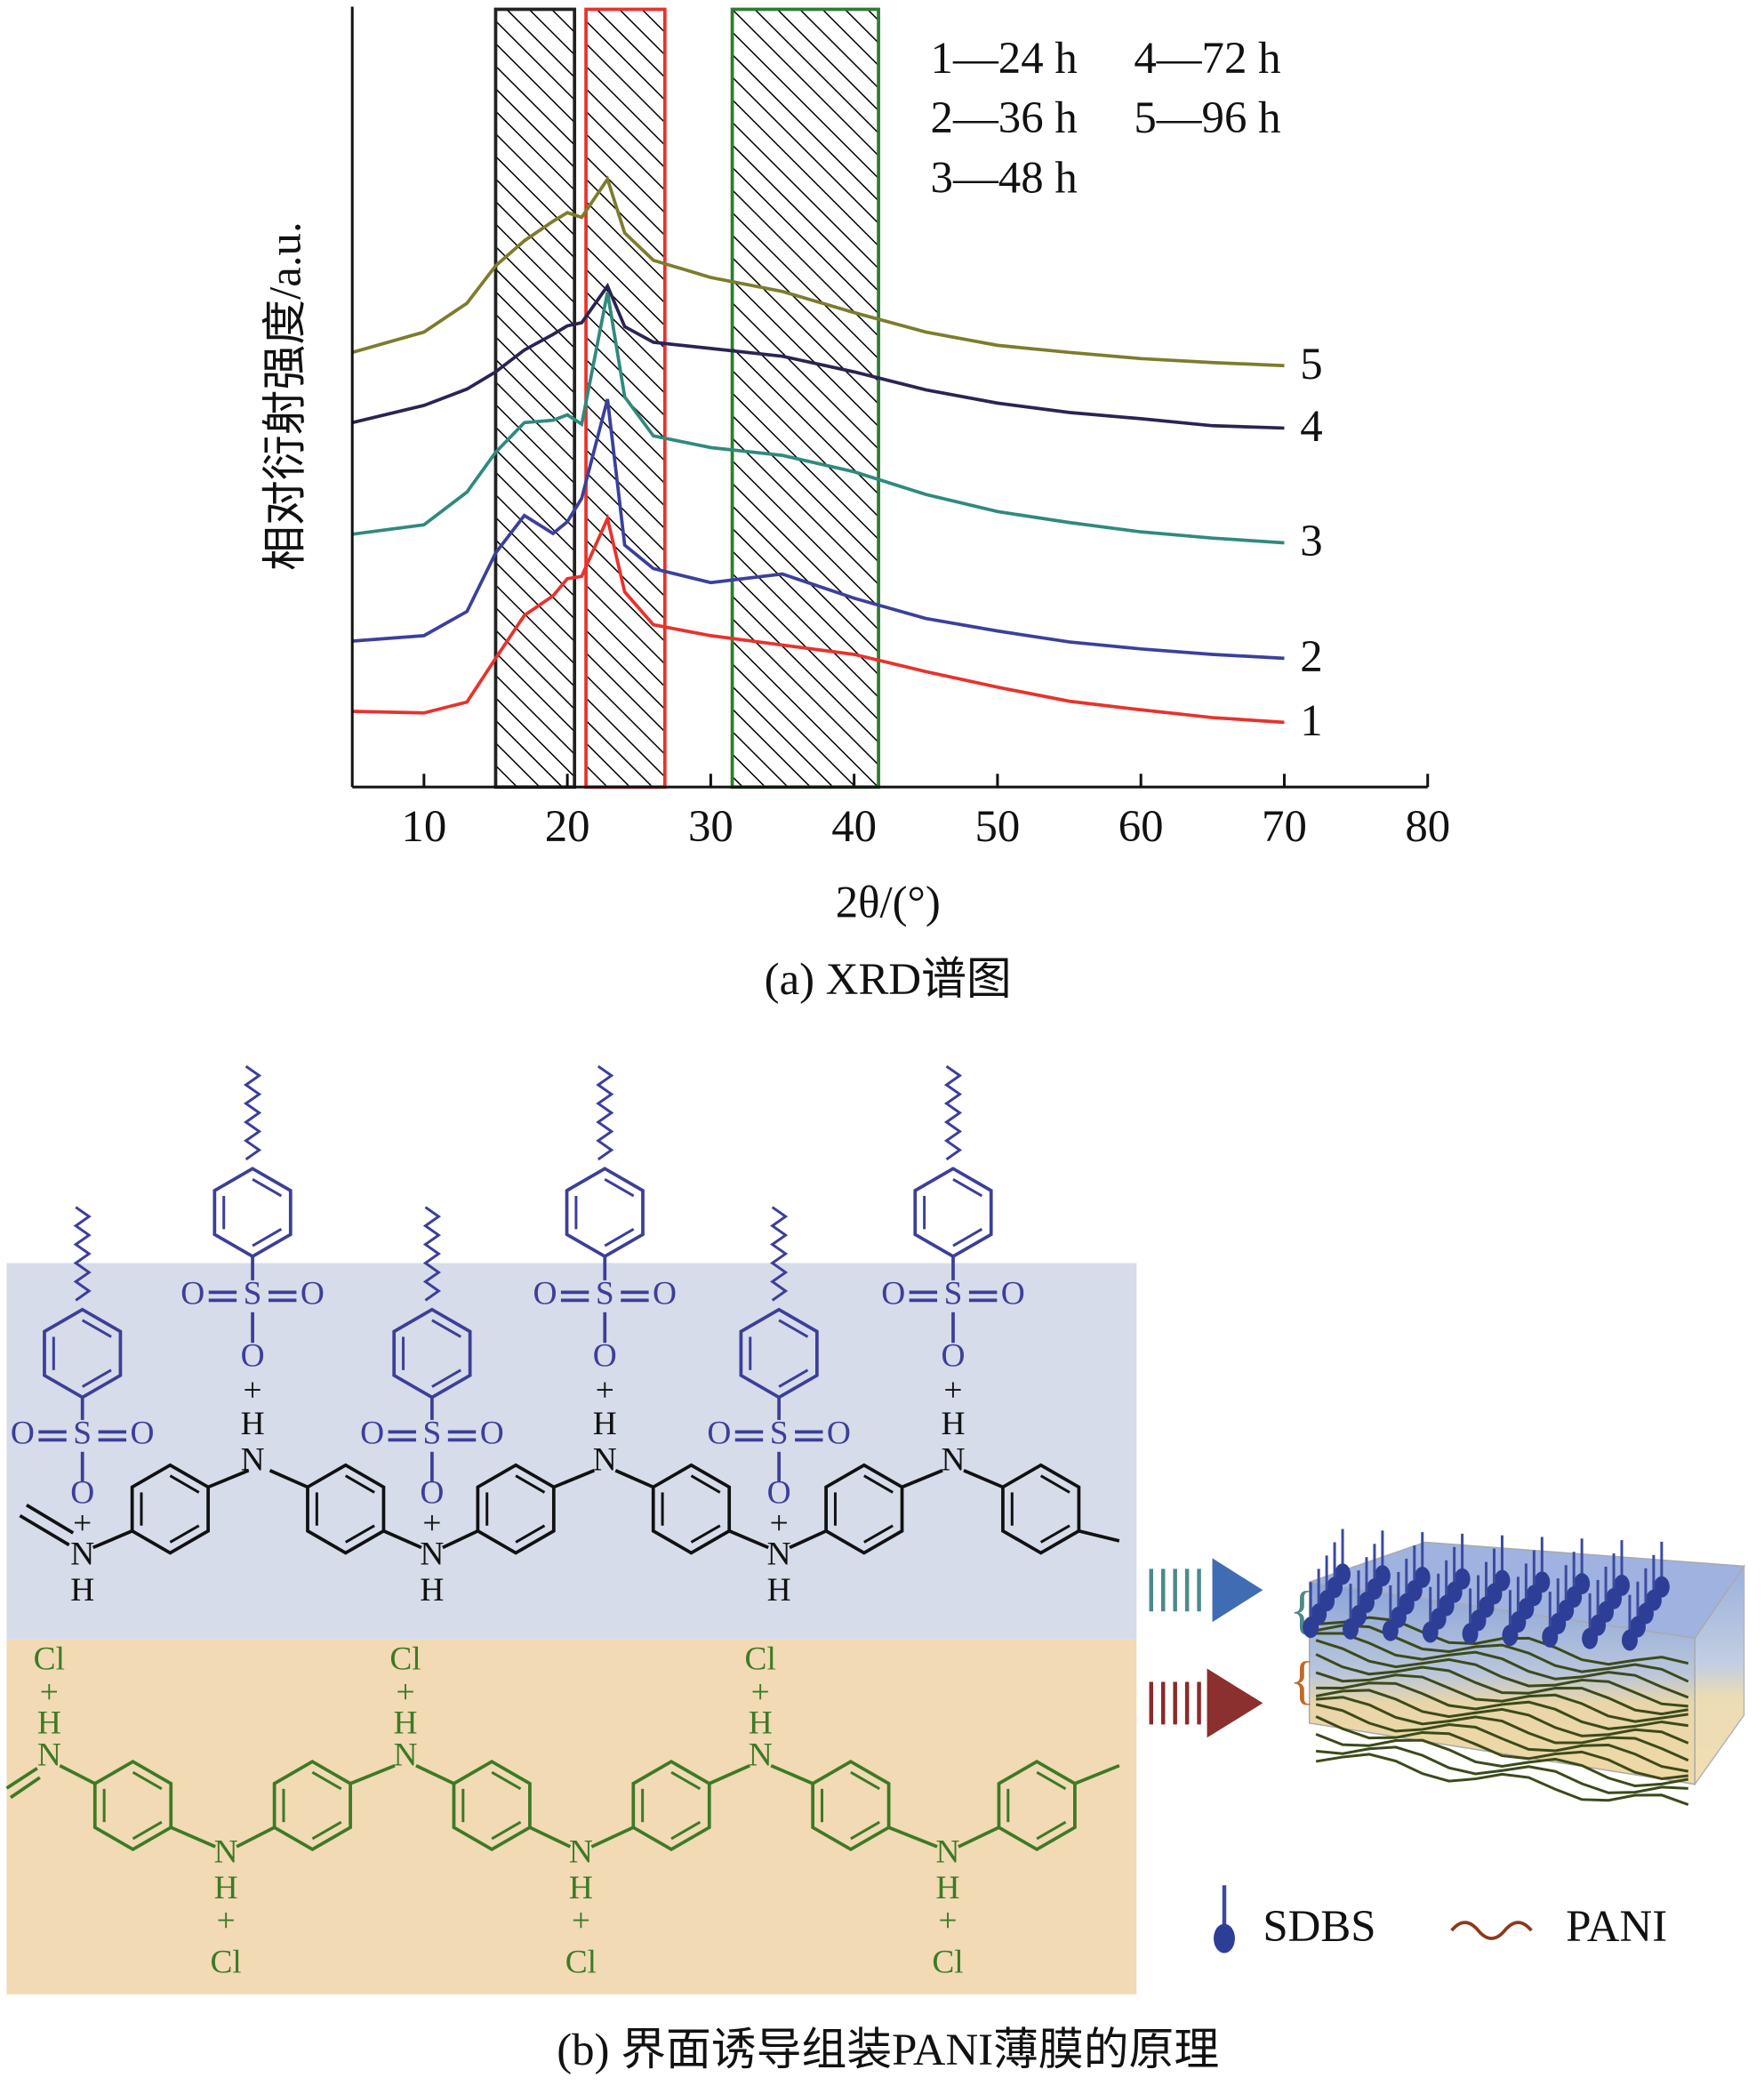 The image size is (1764, 2094). Describe the element at coordinates (1311, 720) in the screenshot. I see `series-label: 1` at that location.